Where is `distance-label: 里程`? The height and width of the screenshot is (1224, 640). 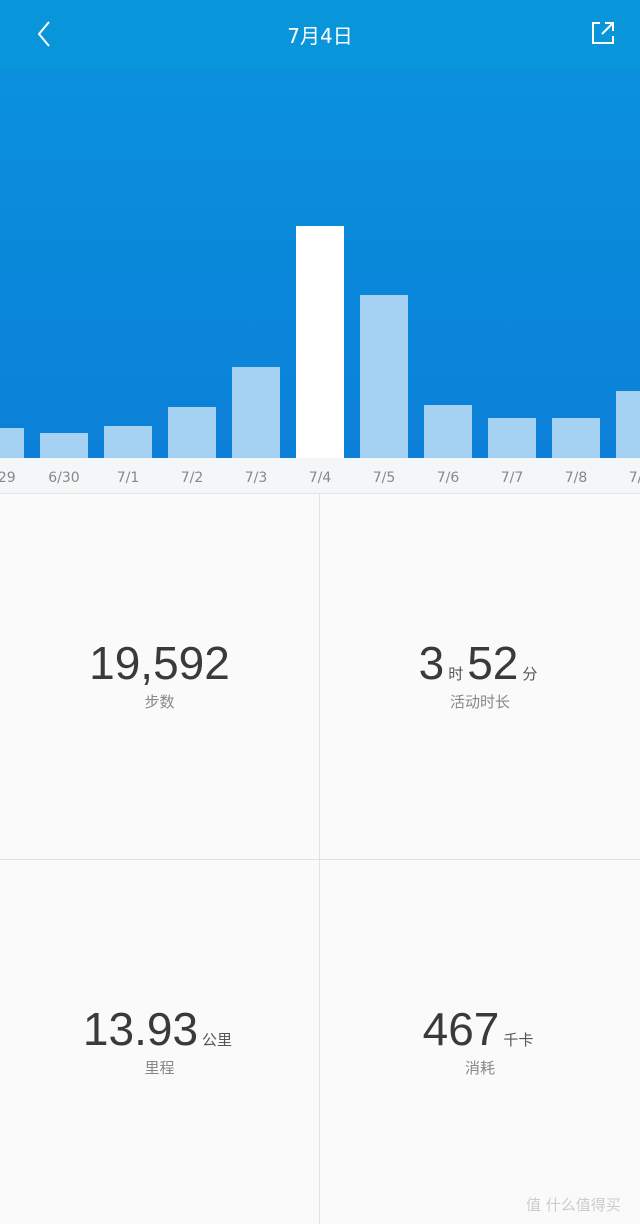 distance-label: 里程 is located at coordinates (159, 1068).